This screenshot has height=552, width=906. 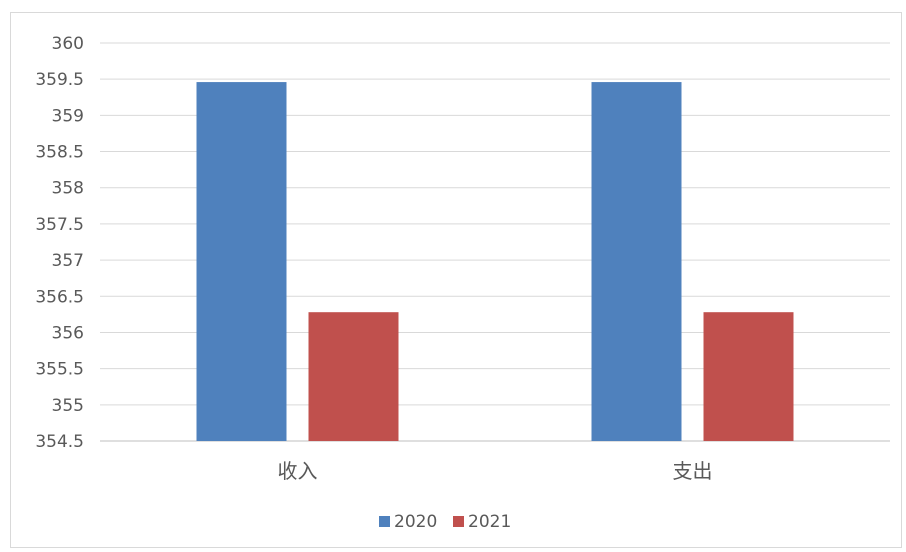 I want to click on y-tick-label: 358, so click(x=68, y=189).